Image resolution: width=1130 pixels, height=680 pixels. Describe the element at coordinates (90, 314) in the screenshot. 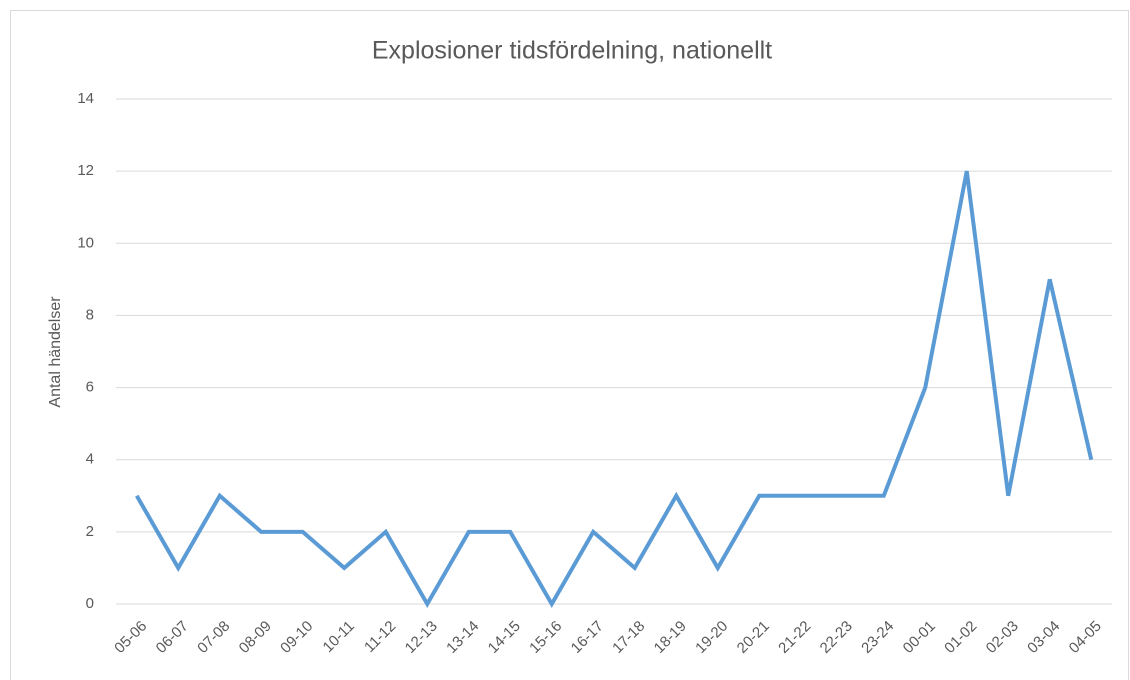

I see `y-tick-label: 8` at that location.